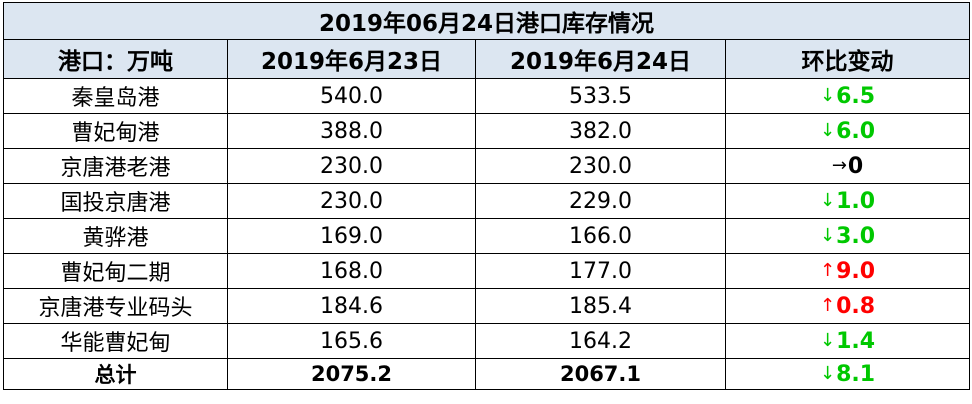 The width and height of the screenshot is (972, 404). Describe the element at coordinates (115, 166) in the screenshot. I see `port-name: 京唐港老港` at that location.